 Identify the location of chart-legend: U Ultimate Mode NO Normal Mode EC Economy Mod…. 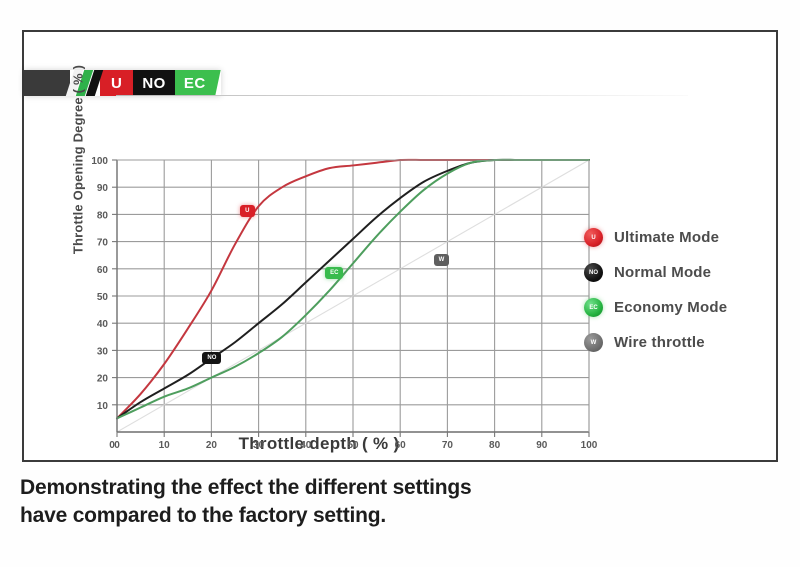
(655, 290).